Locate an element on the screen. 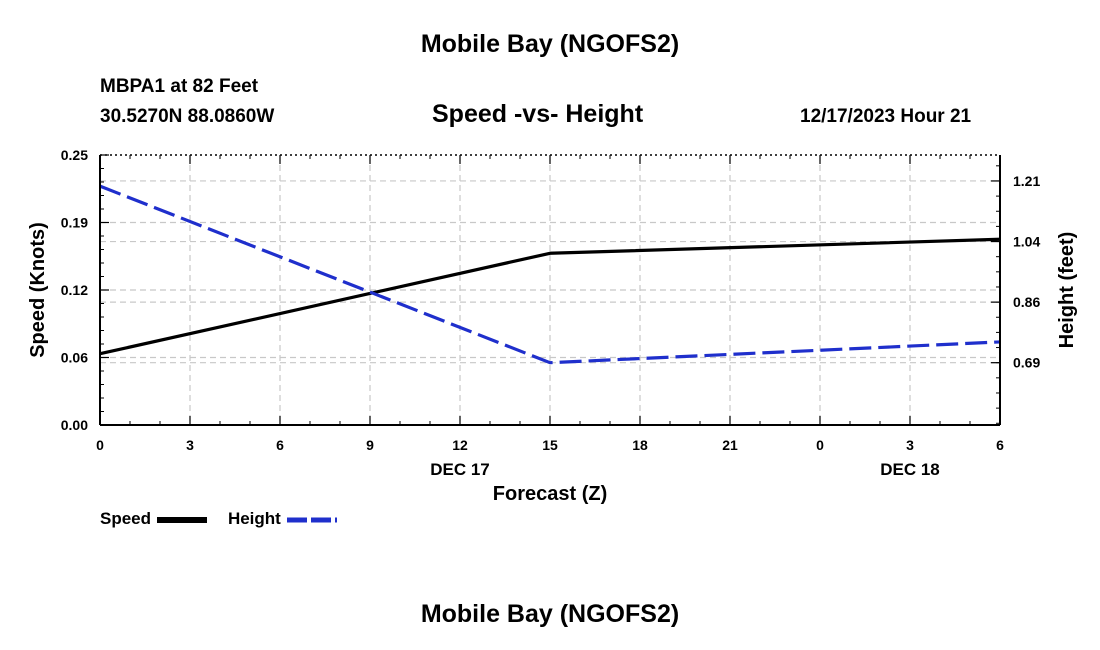 The height and width of the screenshot is (650, 1100). x-tick-label: 9 is located at coordinates (370, 445).